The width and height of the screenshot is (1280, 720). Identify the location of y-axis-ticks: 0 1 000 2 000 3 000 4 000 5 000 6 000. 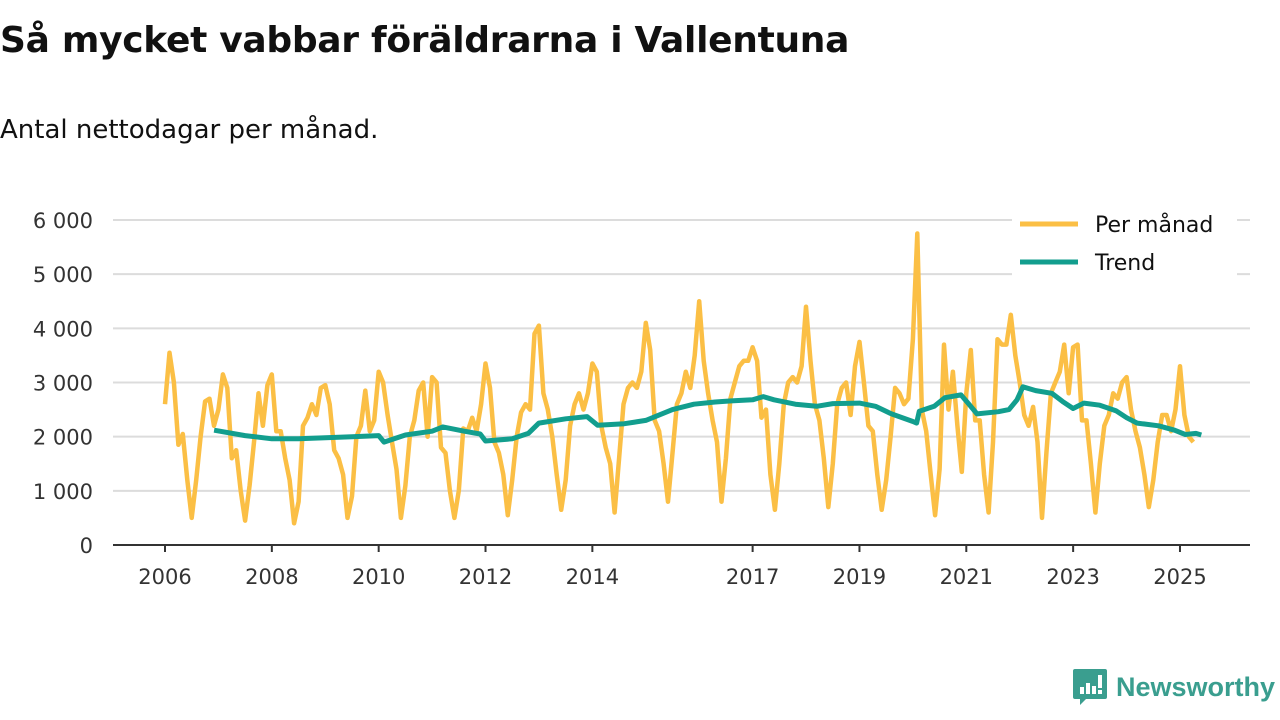
(63, 383).